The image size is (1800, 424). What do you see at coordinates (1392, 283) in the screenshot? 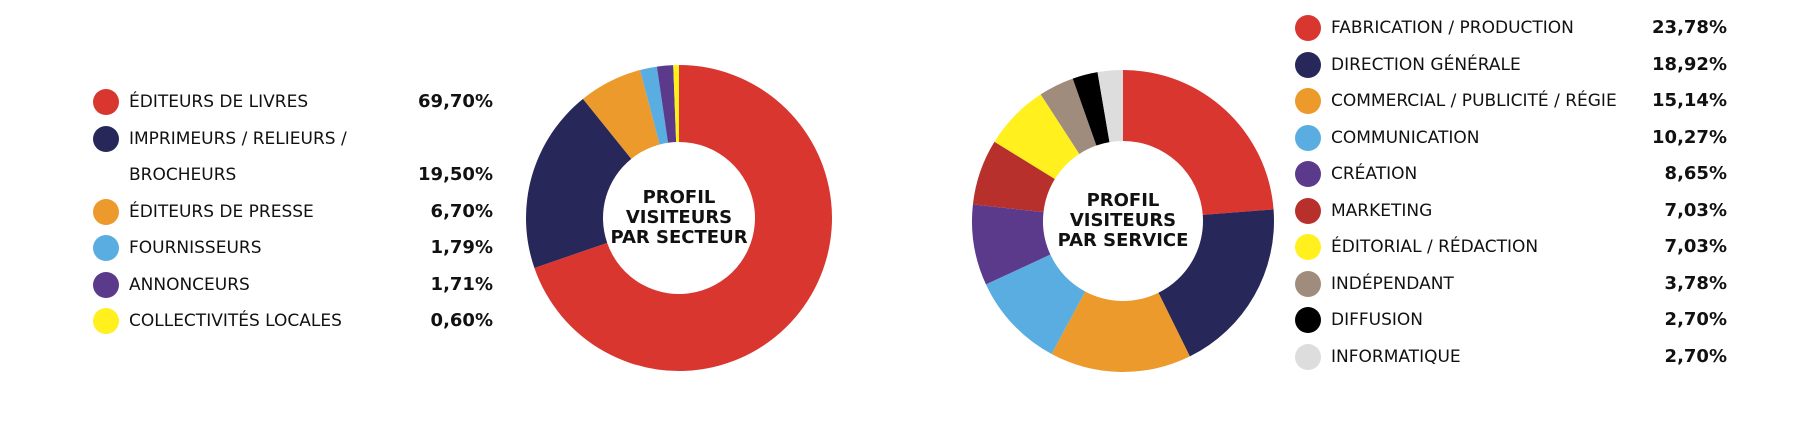
I see `legend-label: INDÉPENDANT` at bounding box center [1392, 283].